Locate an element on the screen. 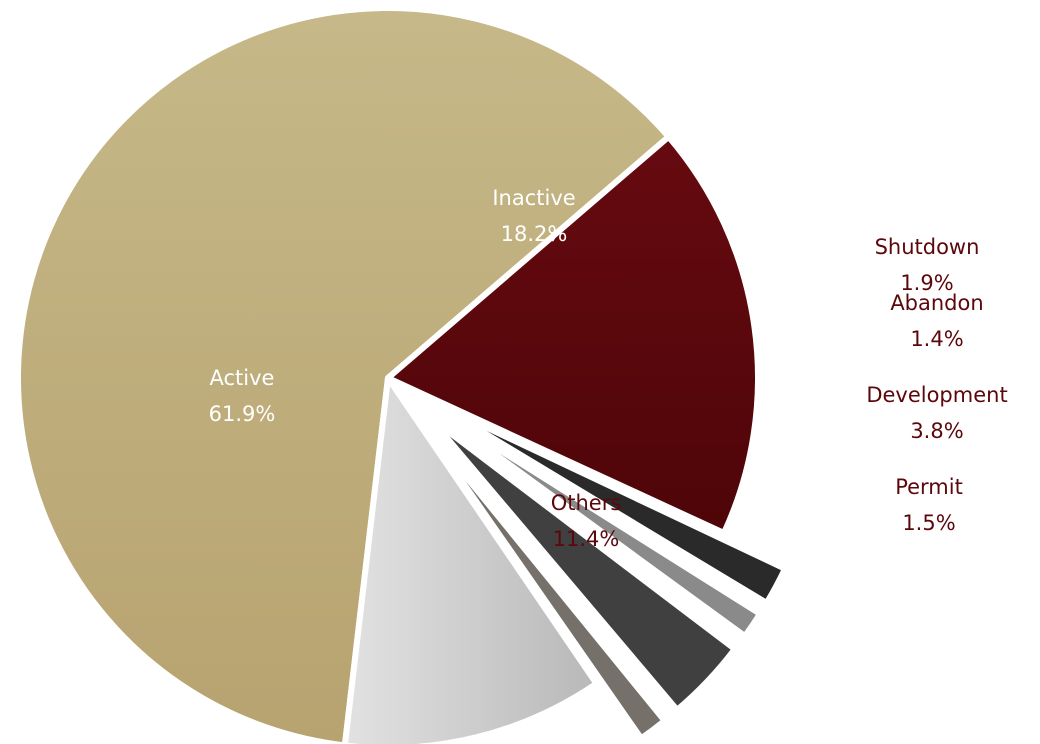  pie-slice-shutdown is located at coordinates (613, 504).